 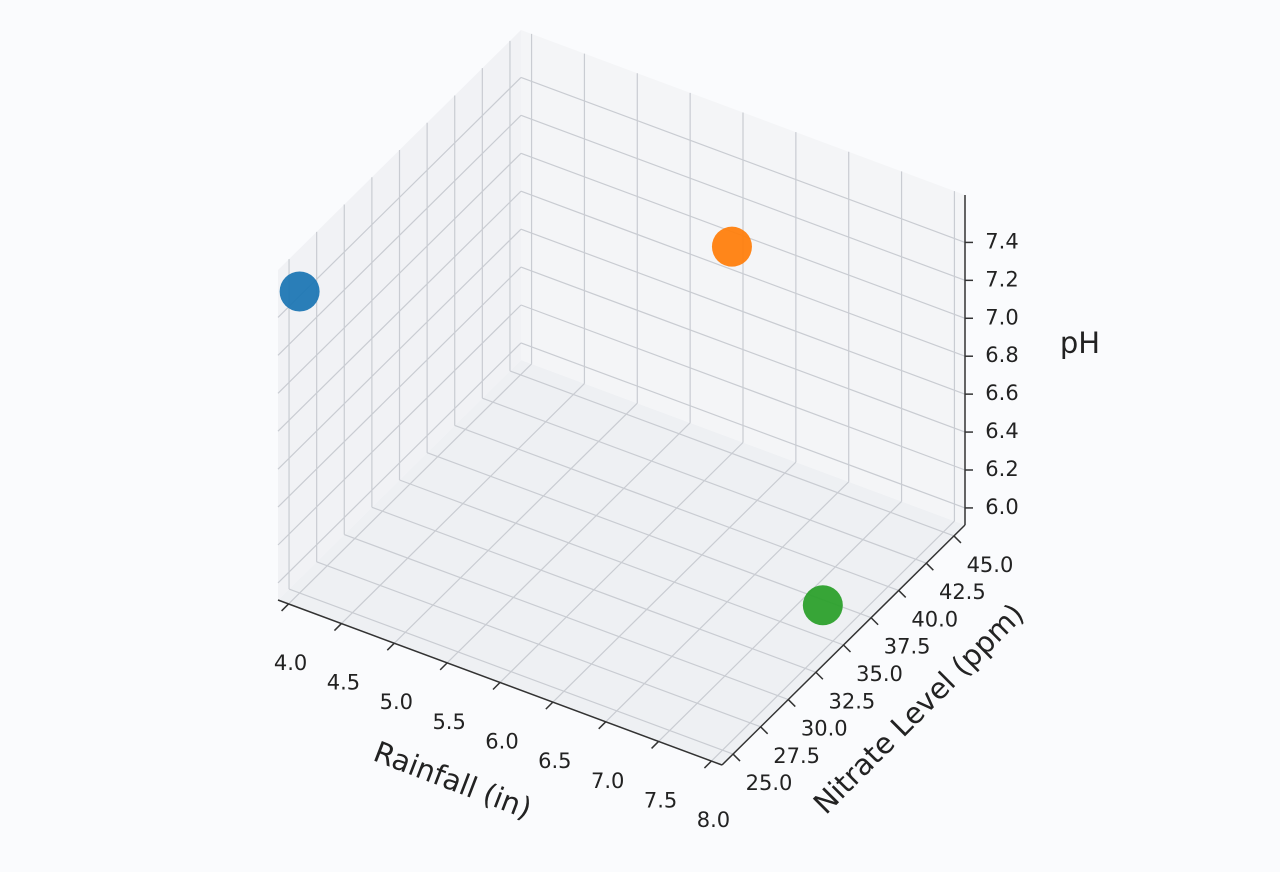 What do you see at coordinates (1001, 317) in the screenshot?
I see `z-tick-label: 7.0` at bounding box center [1001, 317].